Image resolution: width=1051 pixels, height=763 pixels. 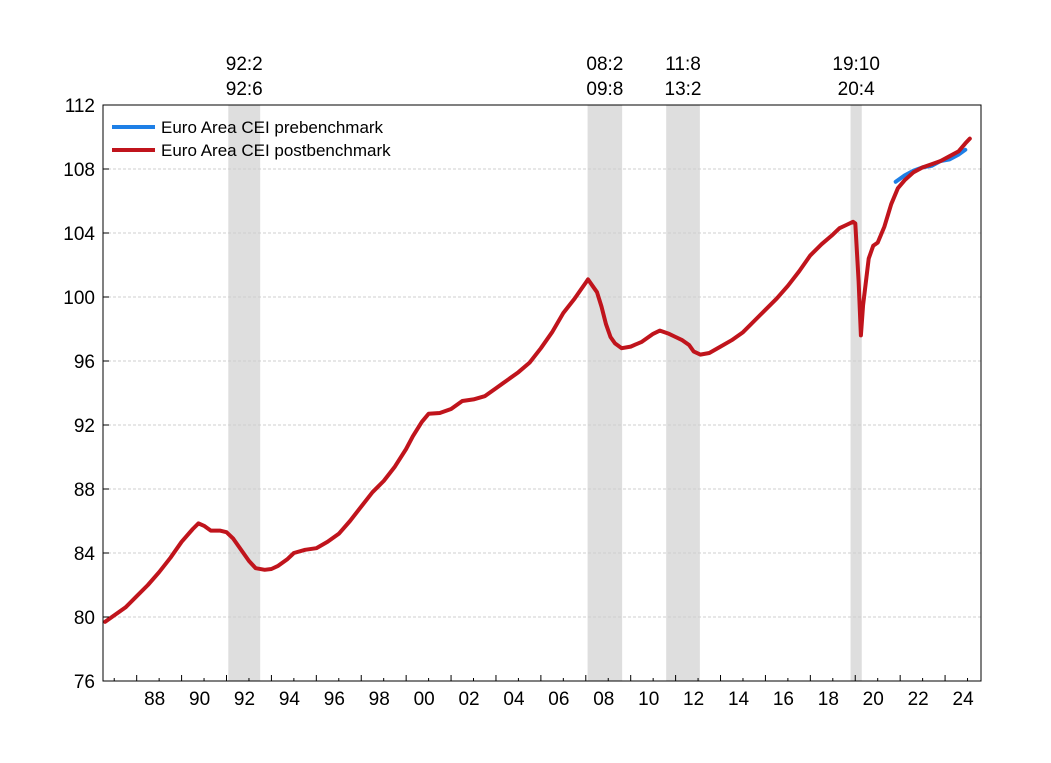 What do you see at coordinates (603, 699) in the screenshot?
I see `x-tick-label: 08` at bounding box center [603, 699].